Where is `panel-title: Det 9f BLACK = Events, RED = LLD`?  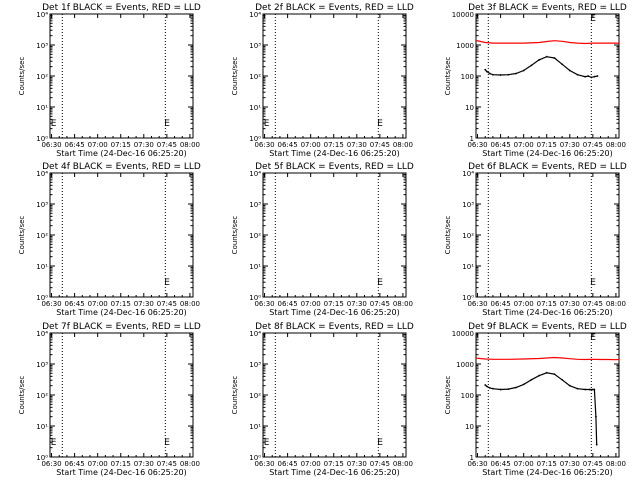 panel-title: Det 9f BLACK = Events, RED = LLD is located at coordinates (547, 327).